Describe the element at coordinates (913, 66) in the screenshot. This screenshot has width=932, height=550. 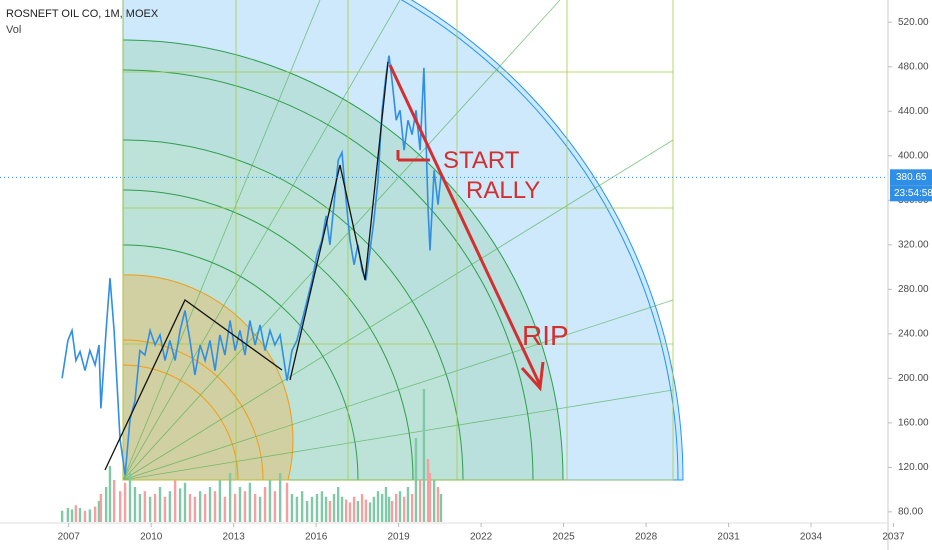
I see `y-tick-label: 480.00` at that location.